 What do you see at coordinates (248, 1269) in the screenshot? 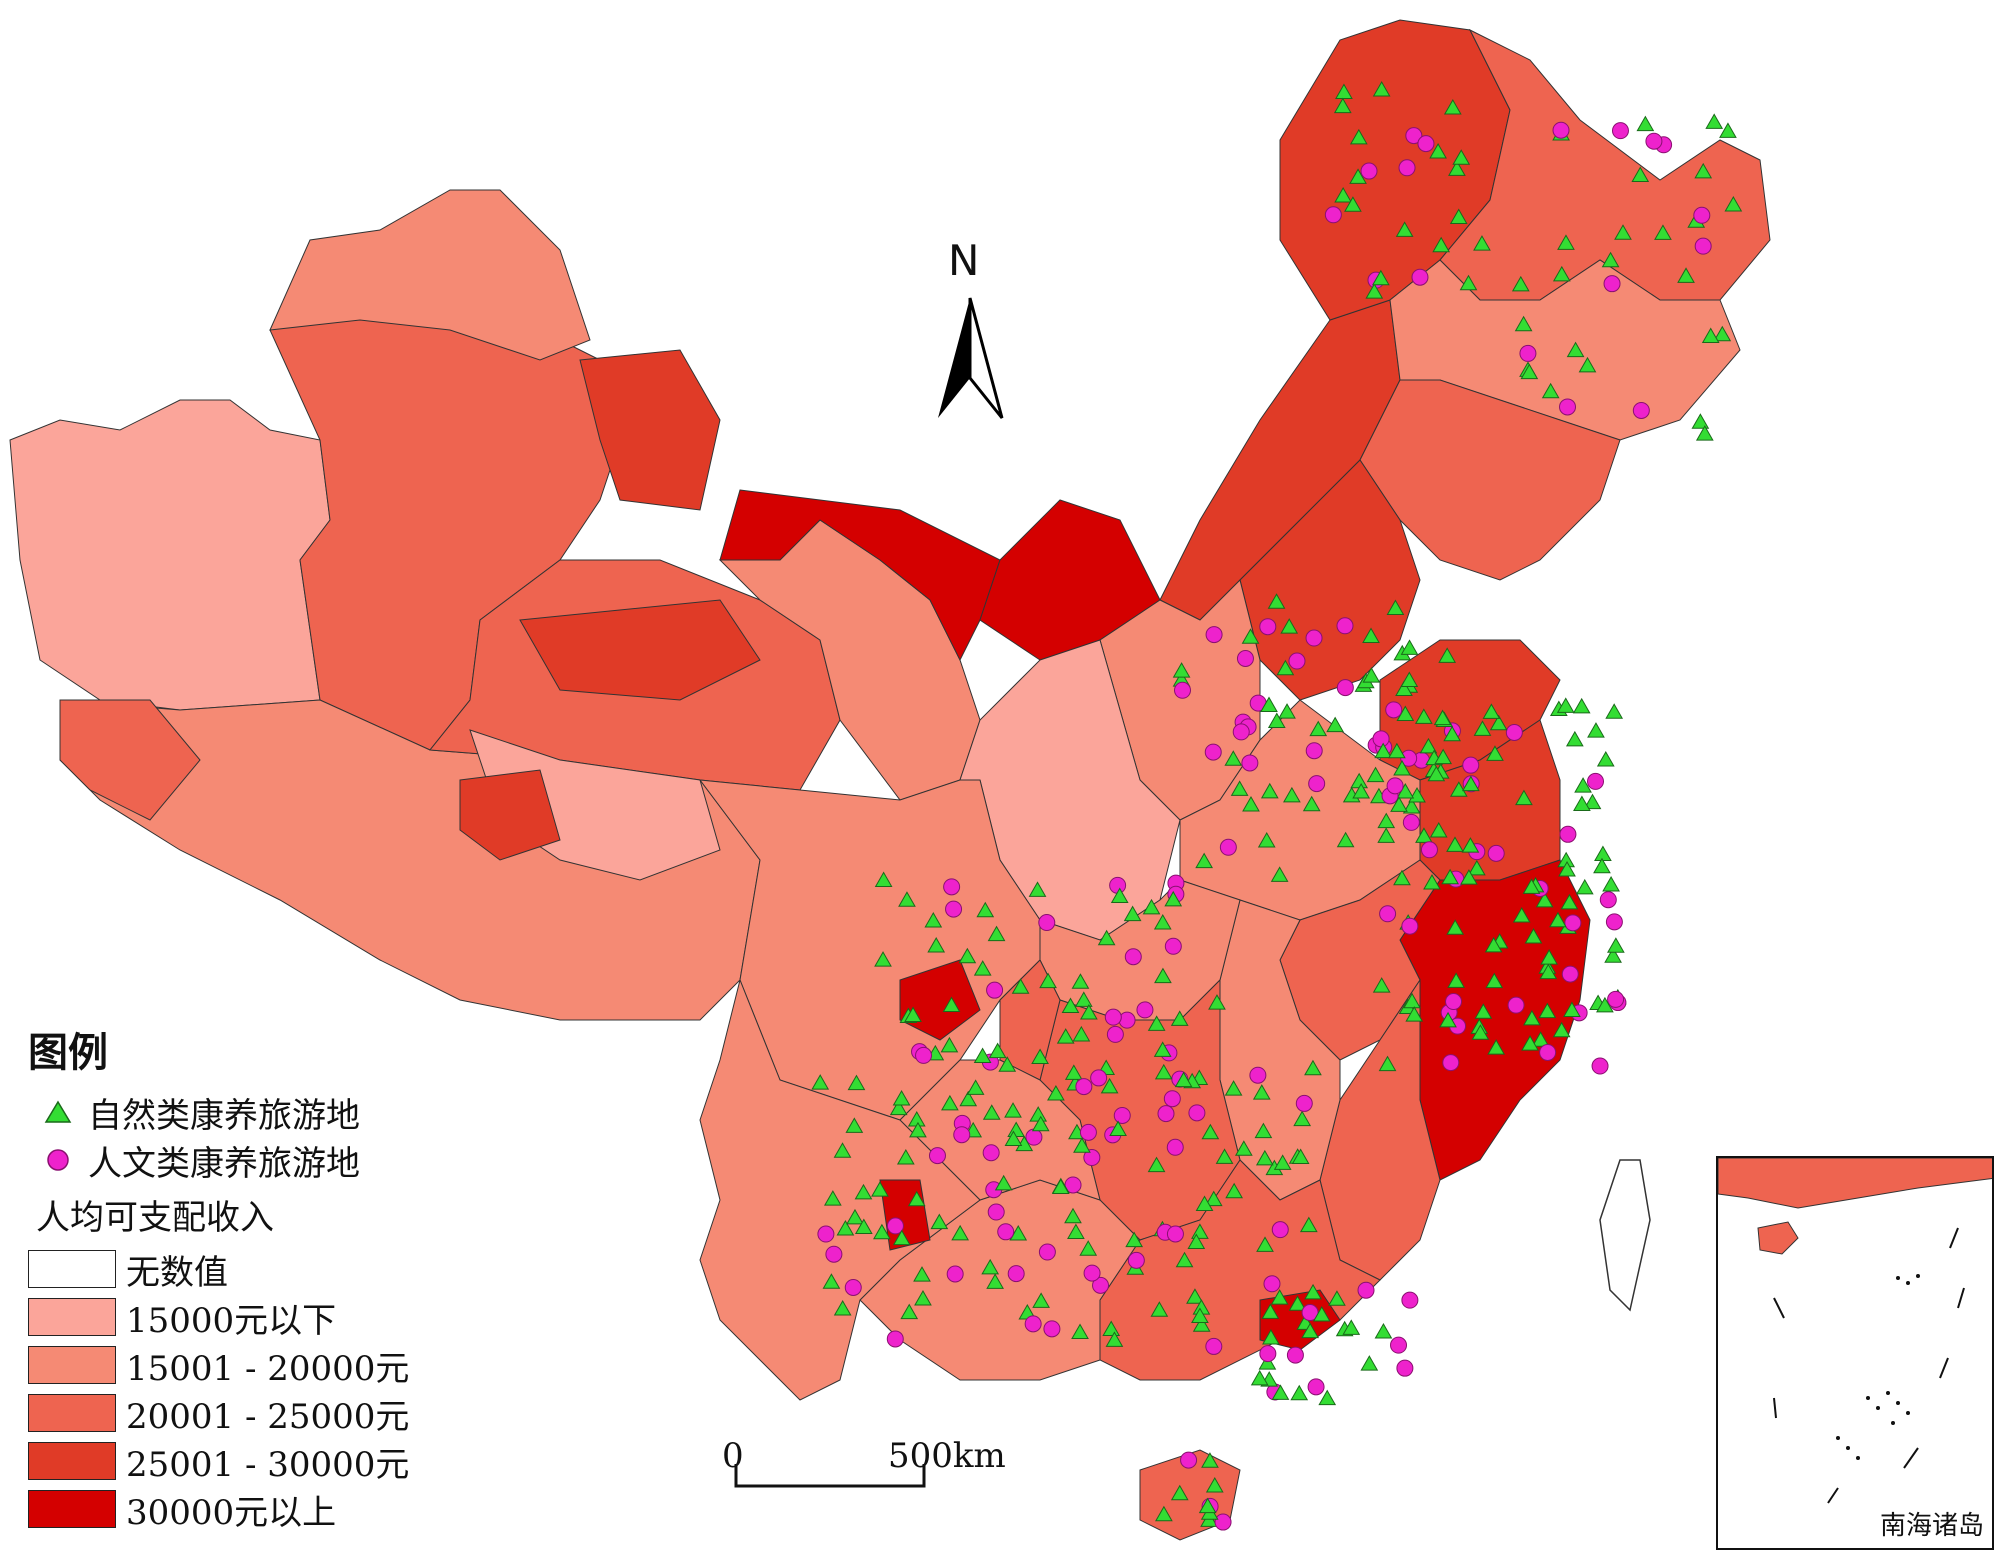
I see `income-class: 无数值` at bounding box center [248, 1269].